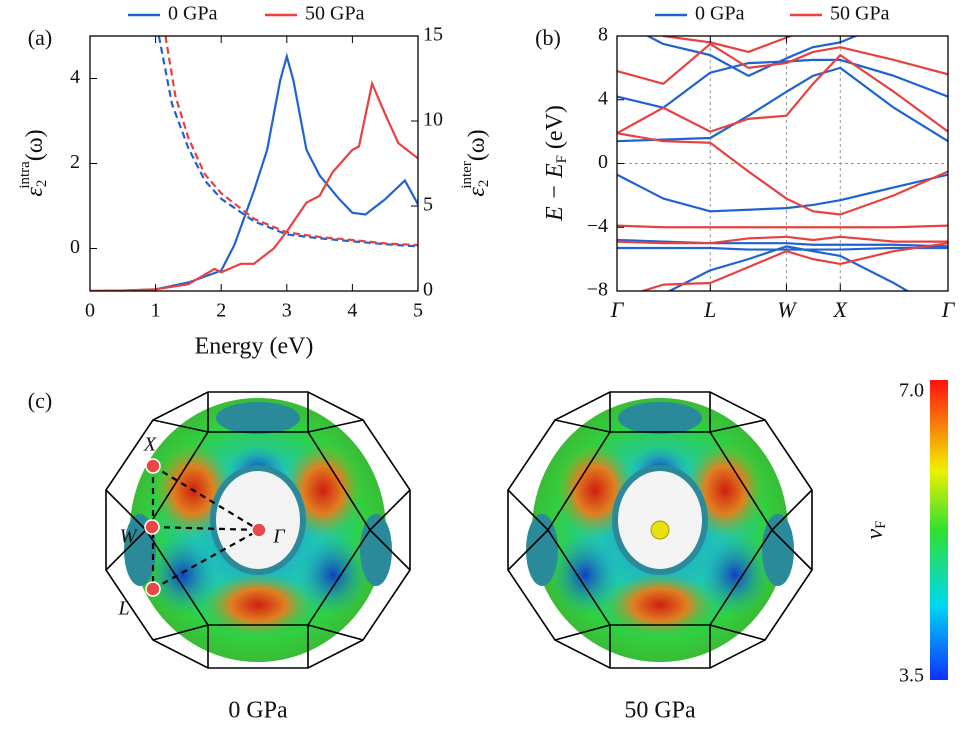  Describe the element at coordinates (548, 37) in the screenshot. I see `panel-label: (b)` at that location.